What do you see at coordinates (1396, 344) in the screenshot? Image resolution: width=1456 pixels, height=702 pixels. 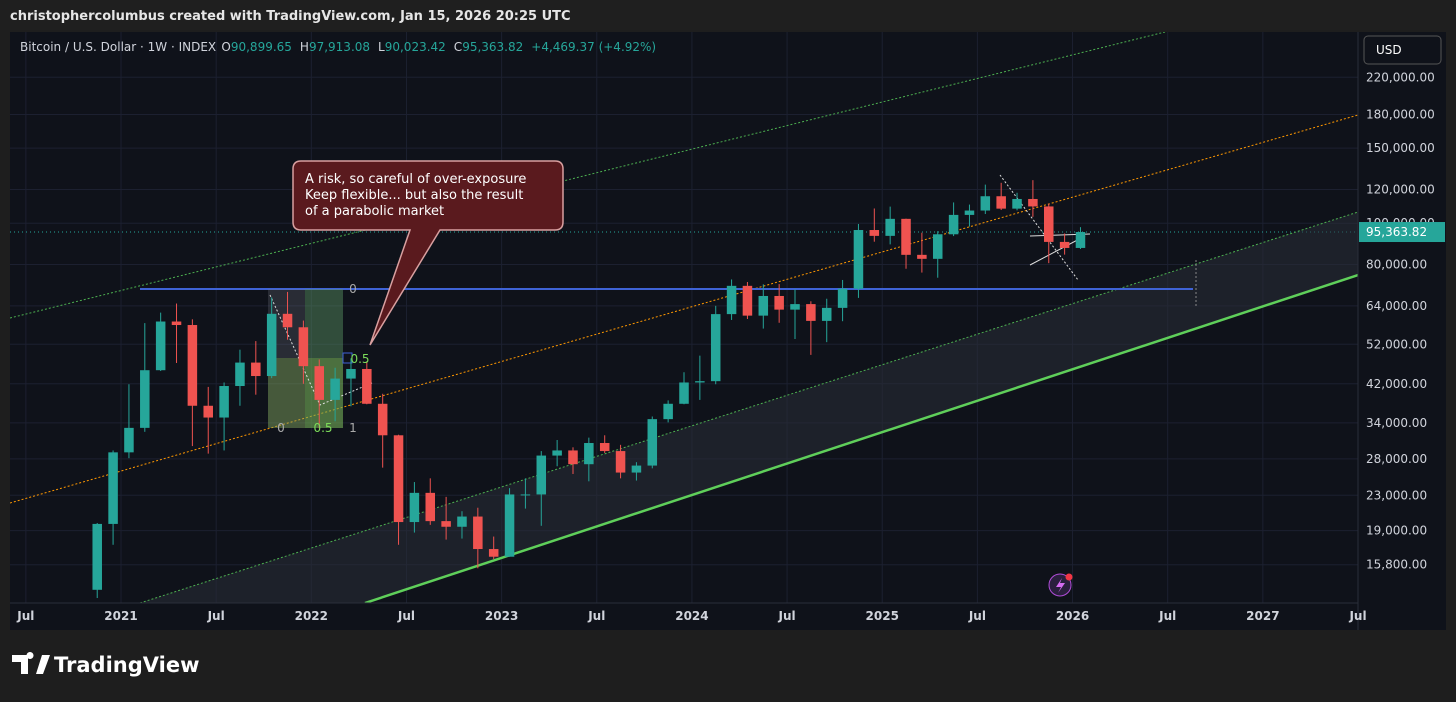 I see `y-tick-label: 52,000.00` at bounding box center [1396, 344].